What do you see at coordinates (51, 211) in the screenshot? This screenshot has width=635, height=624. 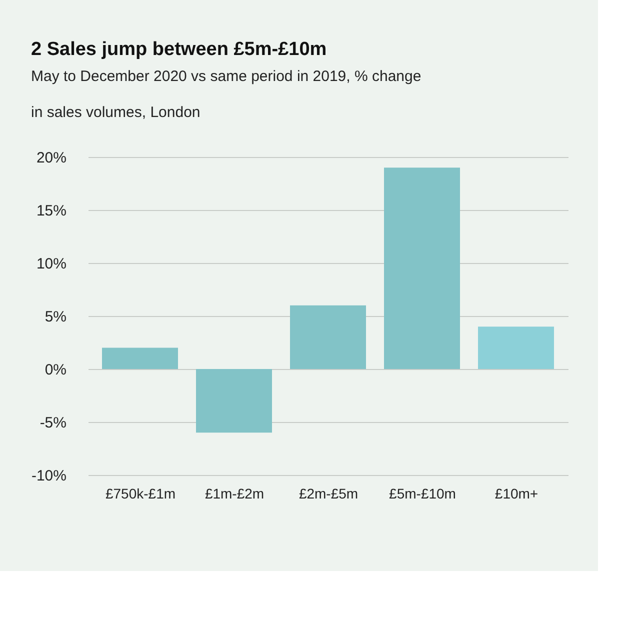 I see `y-tick-label: 15%` at bounding box center [51, 211].